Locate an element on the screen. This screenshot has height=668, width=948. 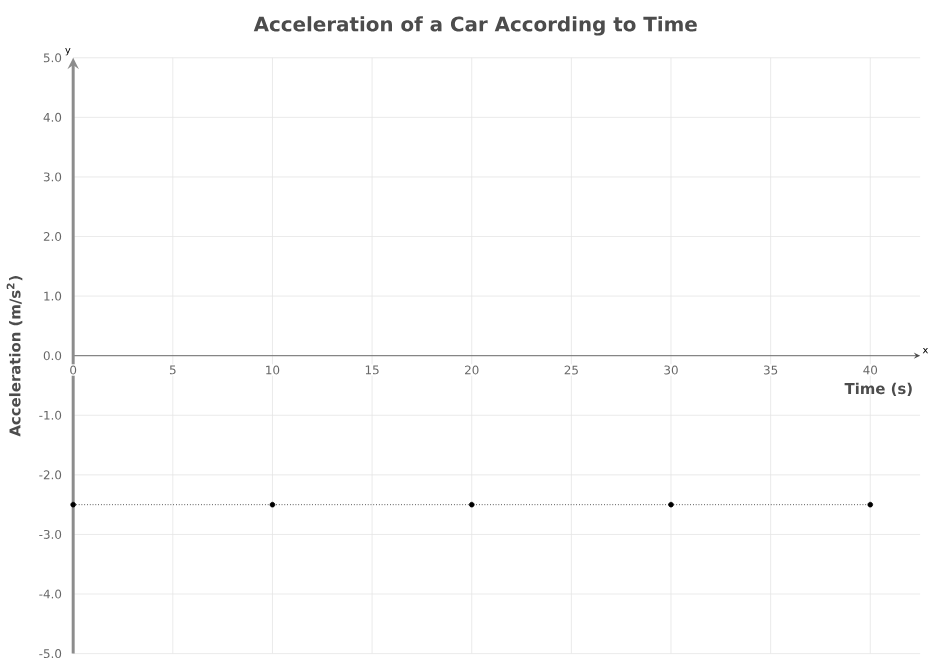
chart-title: Acceleration of a Car According to Time is located at coordinates (475, 26).